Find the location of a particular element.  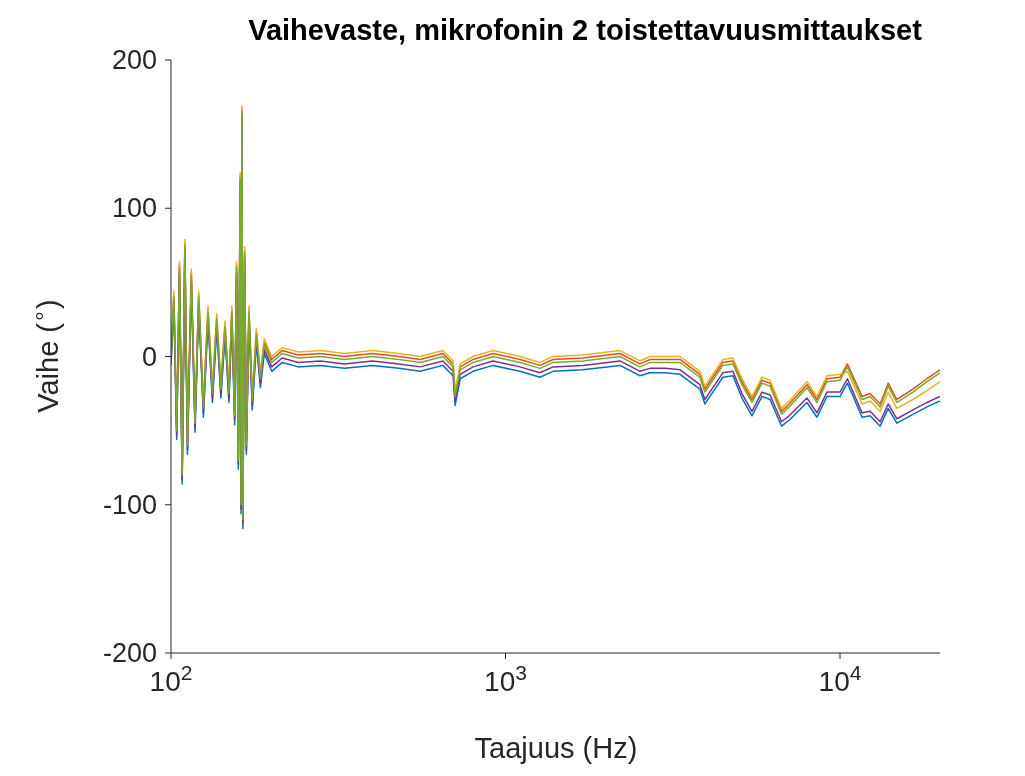

x-tick-label: 10$^{3}$ is located at coordinates (505, 678).